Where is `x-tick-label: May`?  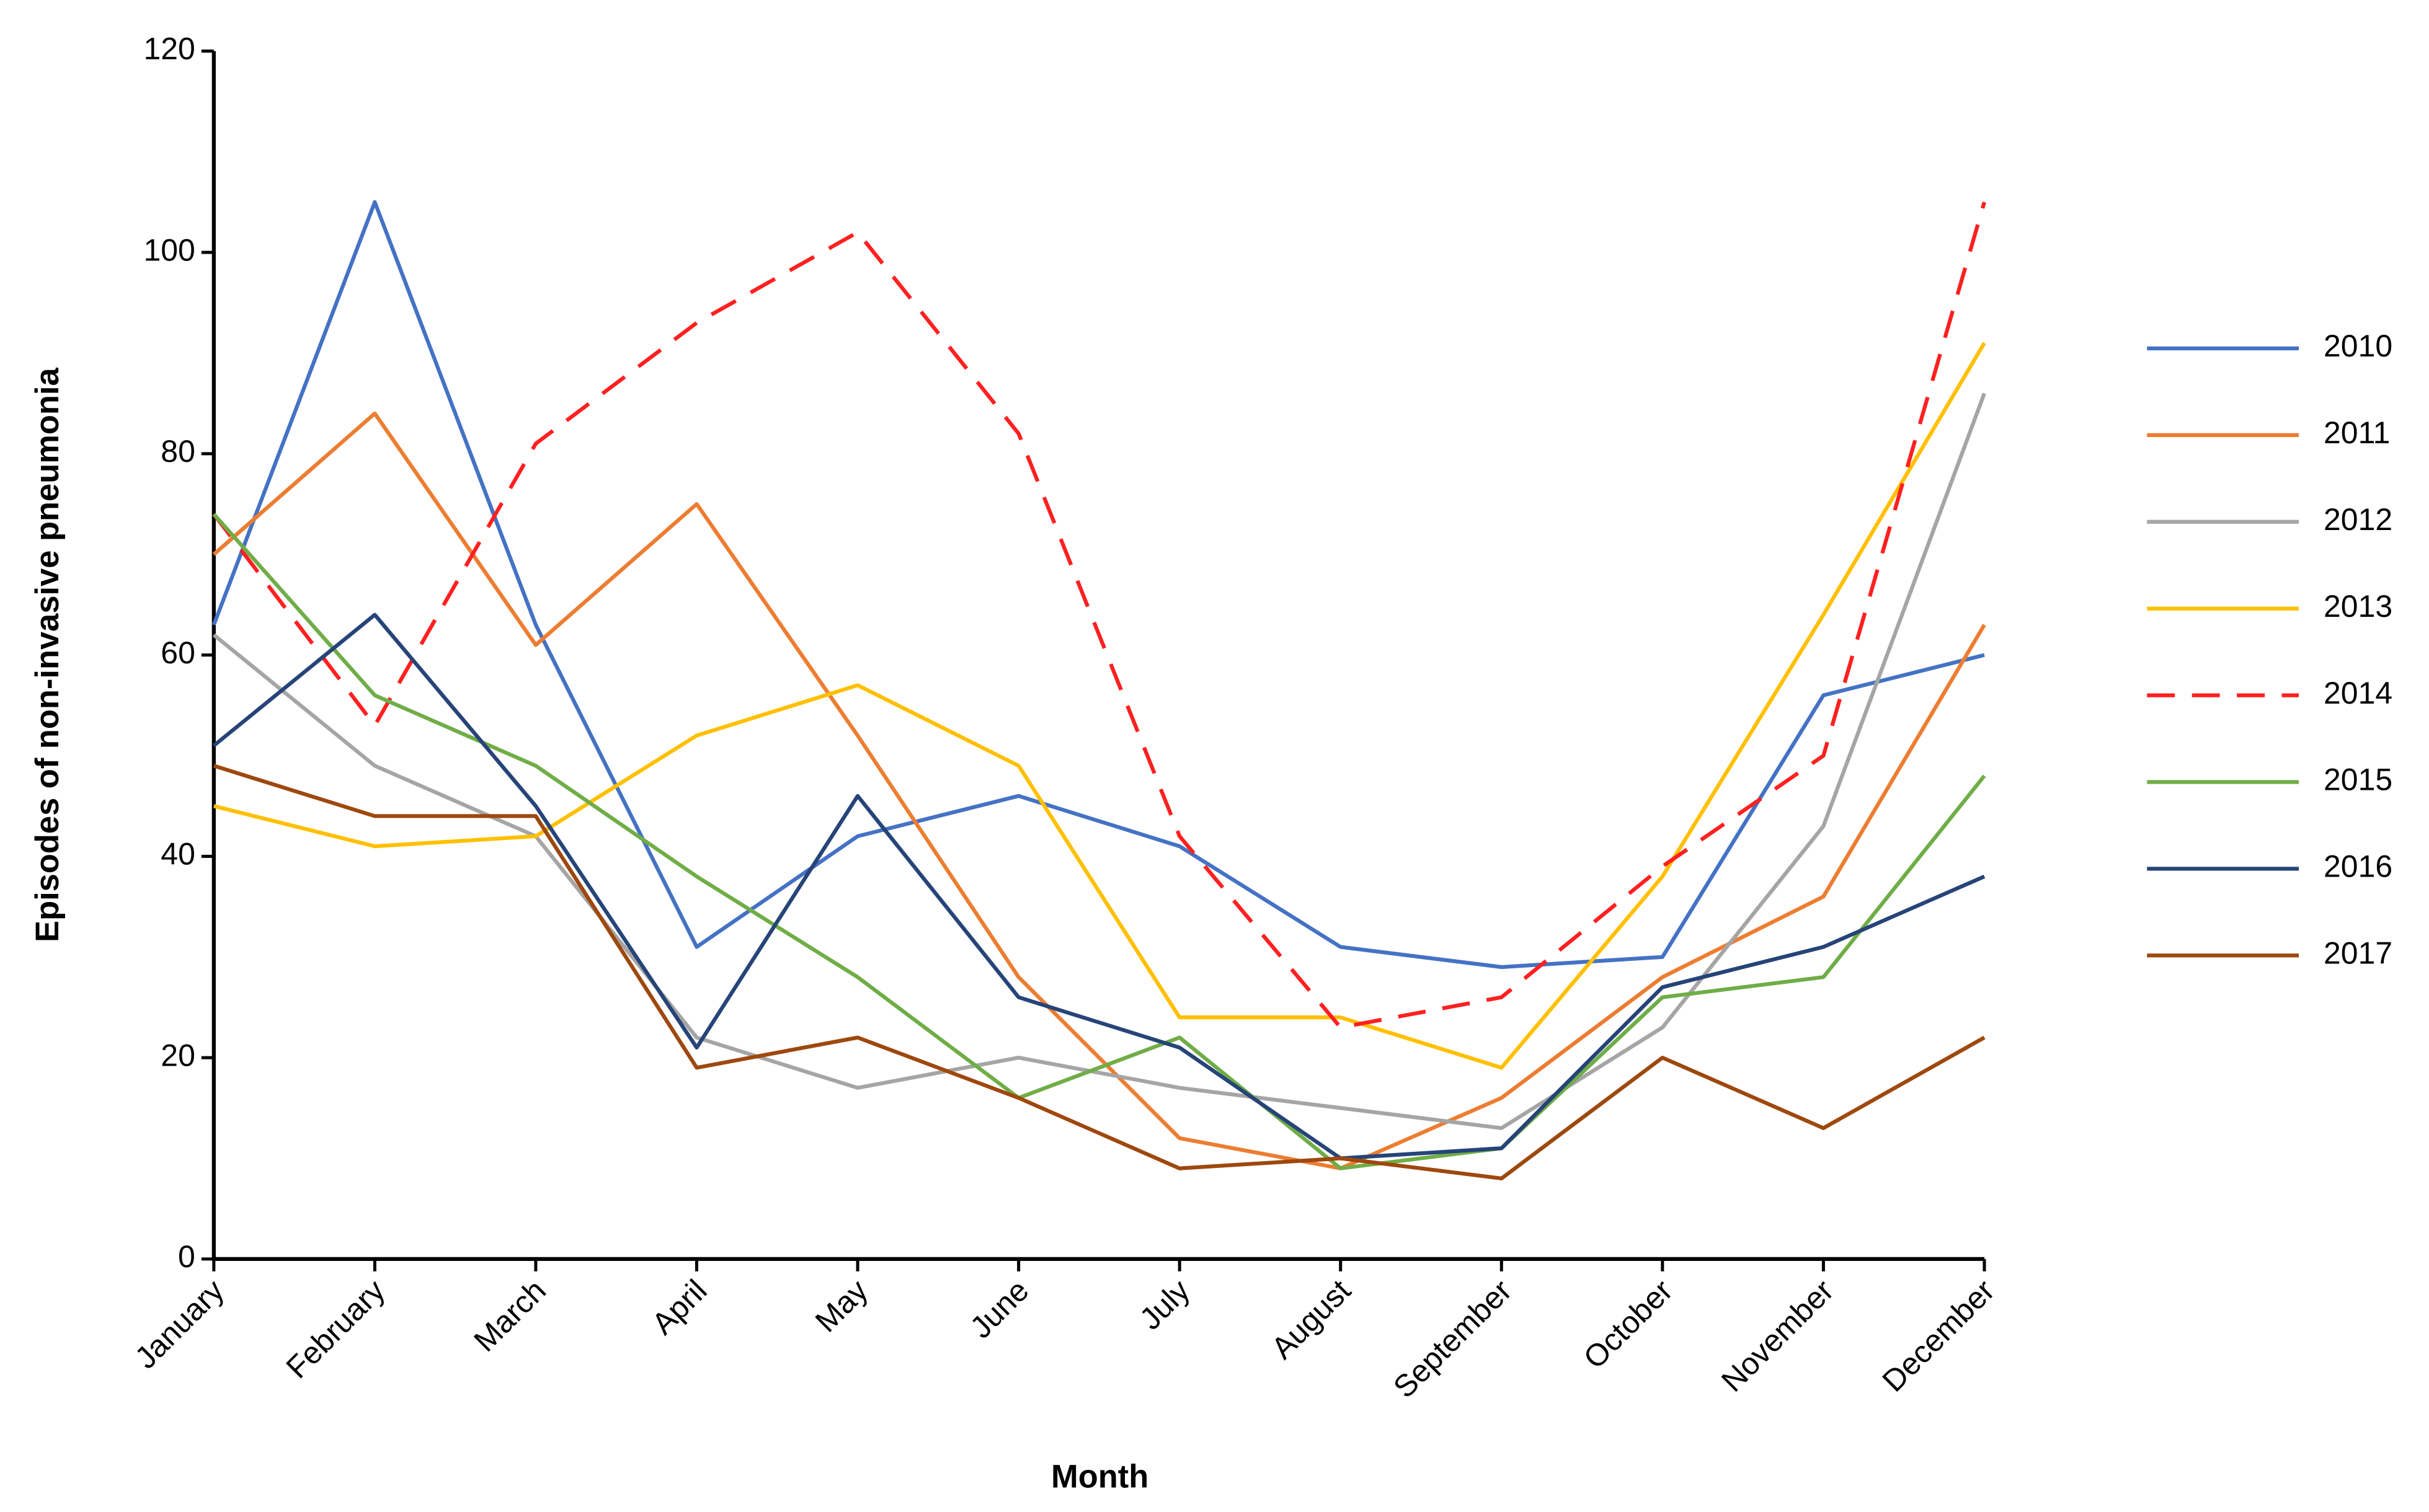 x-tick-label: May is located at coordinates (841, 1306).